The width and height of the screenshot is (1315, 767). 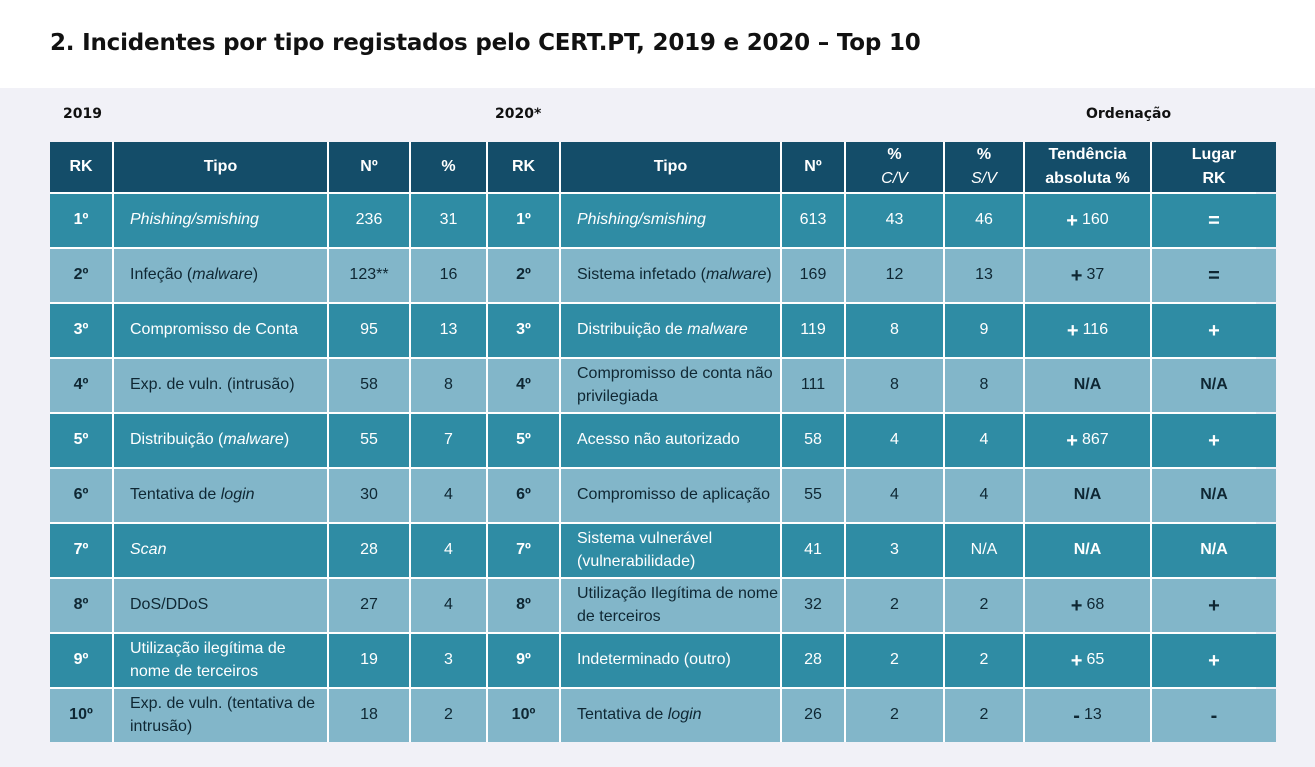 I want to click on rank-2020: 6º, so click(x=523, y=495).